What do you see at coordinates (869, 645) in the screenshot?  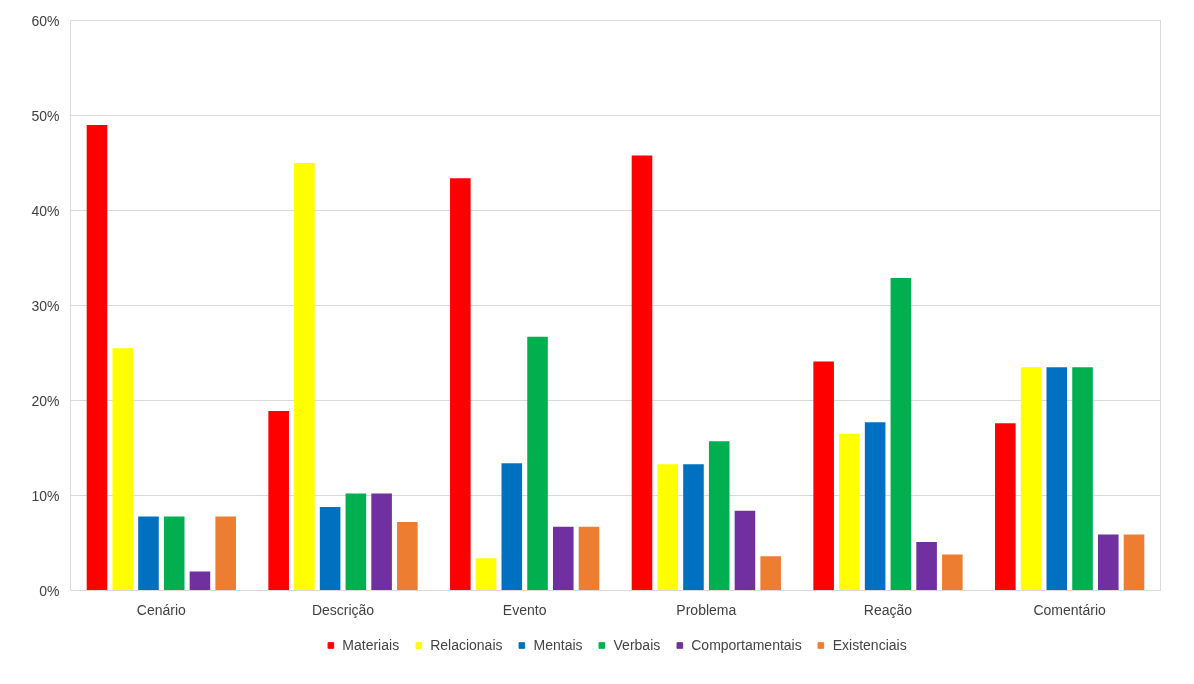 I see `legend-label: Existenciais` at bounding box center [869, 645].